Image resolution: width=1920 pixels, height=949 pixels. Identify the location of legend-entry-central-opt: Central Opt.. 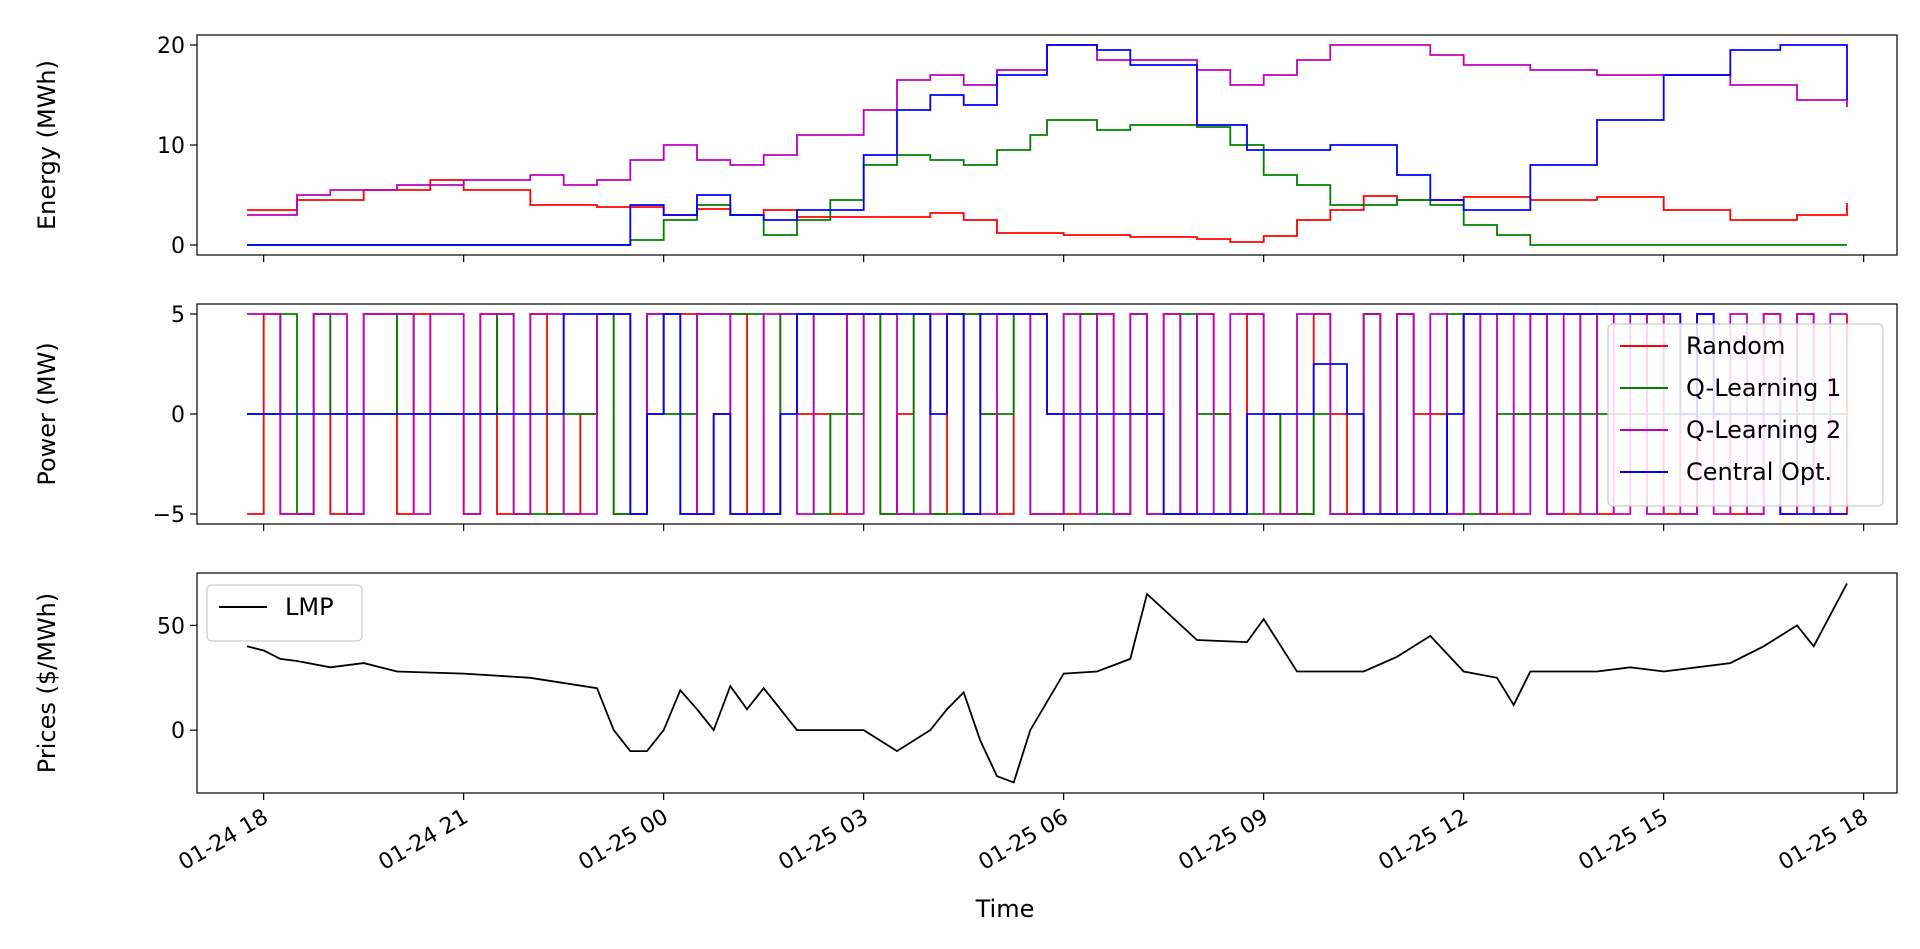
(1759, 472).